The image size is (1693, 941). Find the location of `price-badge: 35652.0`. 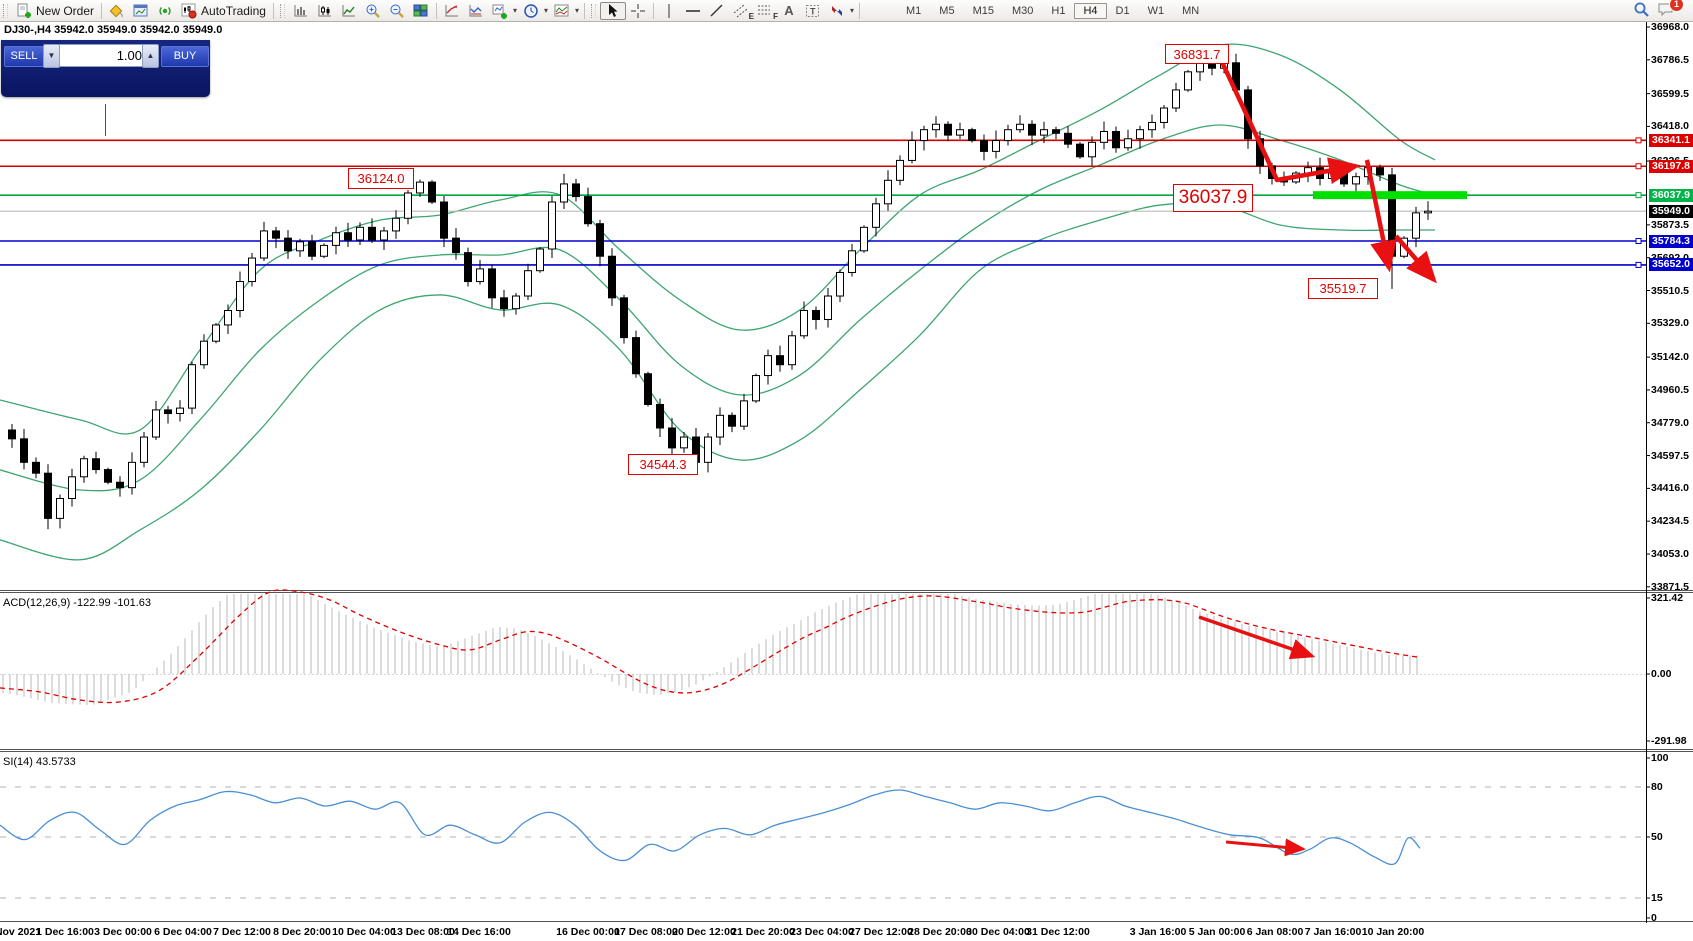

price-badge: 35652.0 is located at coordinates (1671, 265).